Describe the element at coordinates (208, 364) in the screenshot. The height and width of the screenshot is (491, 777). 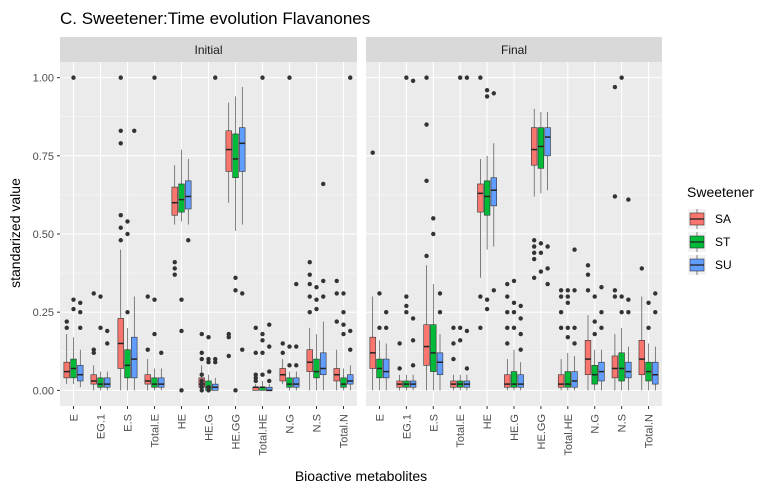
I see `box-he-g-st` at that location.